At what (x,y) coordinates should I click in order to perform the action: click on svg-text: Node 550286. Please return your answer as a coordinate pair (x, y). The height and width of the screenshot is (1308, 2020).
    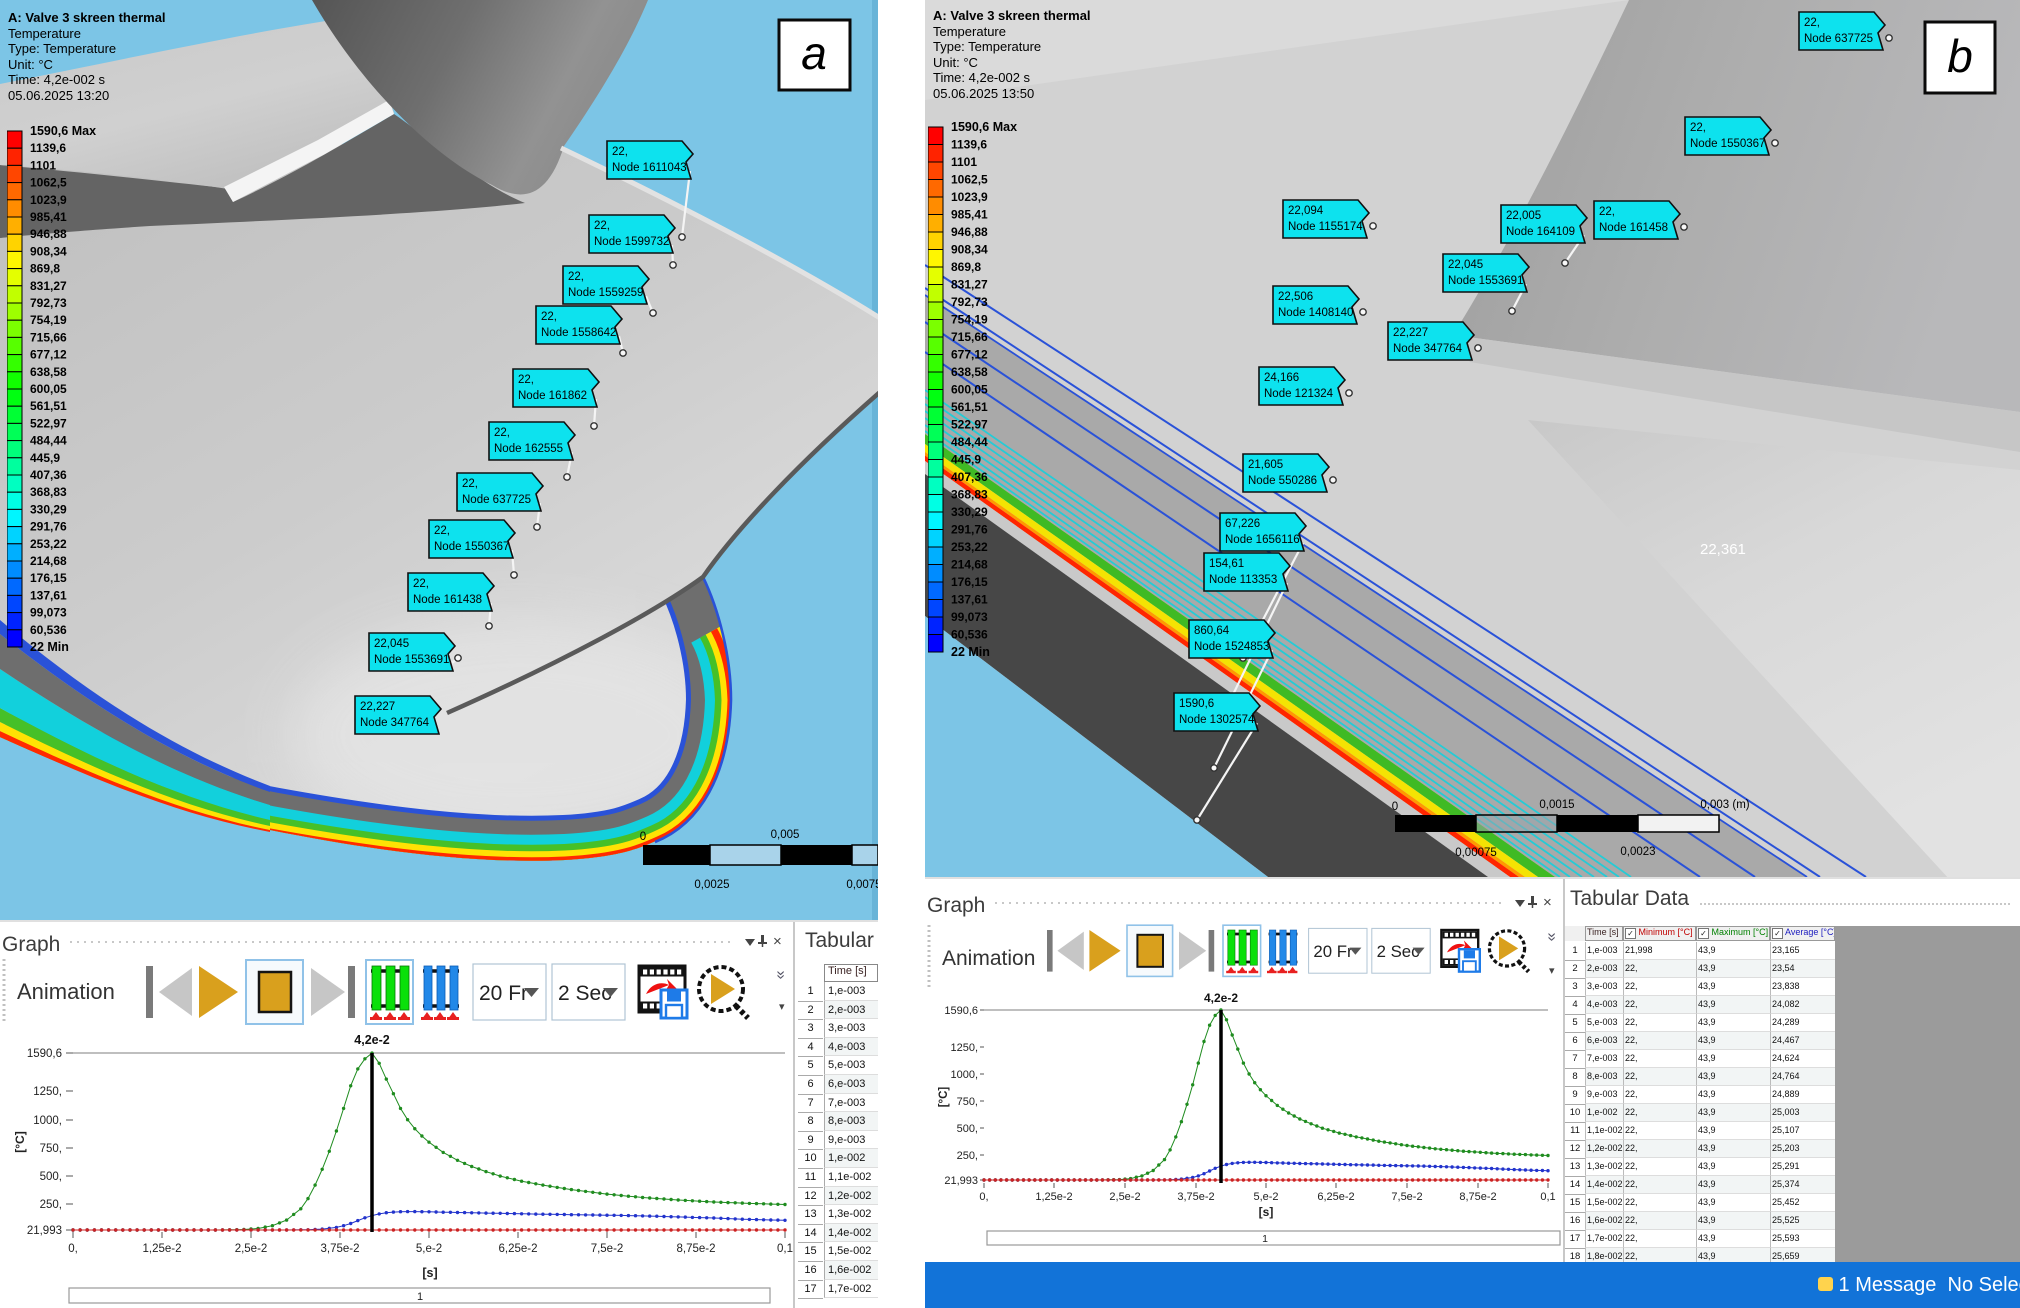
    Looking at the image, I should click on (1282, 481).